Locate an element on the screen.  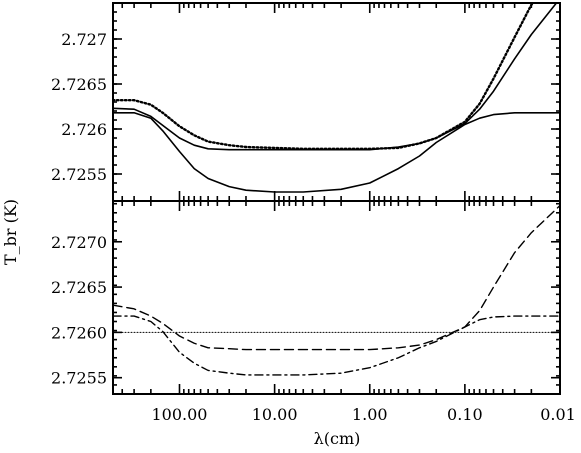
y-tick-label: 2.726 is located at coordinates (84, 129).